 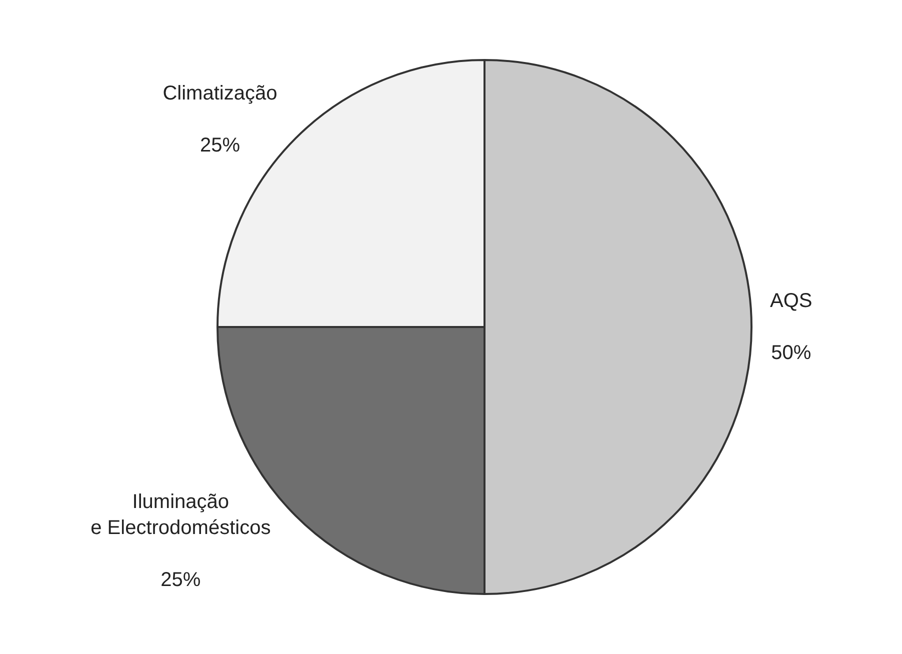 I want to click on slice-label: Climatização, so click(x=220, y=93).